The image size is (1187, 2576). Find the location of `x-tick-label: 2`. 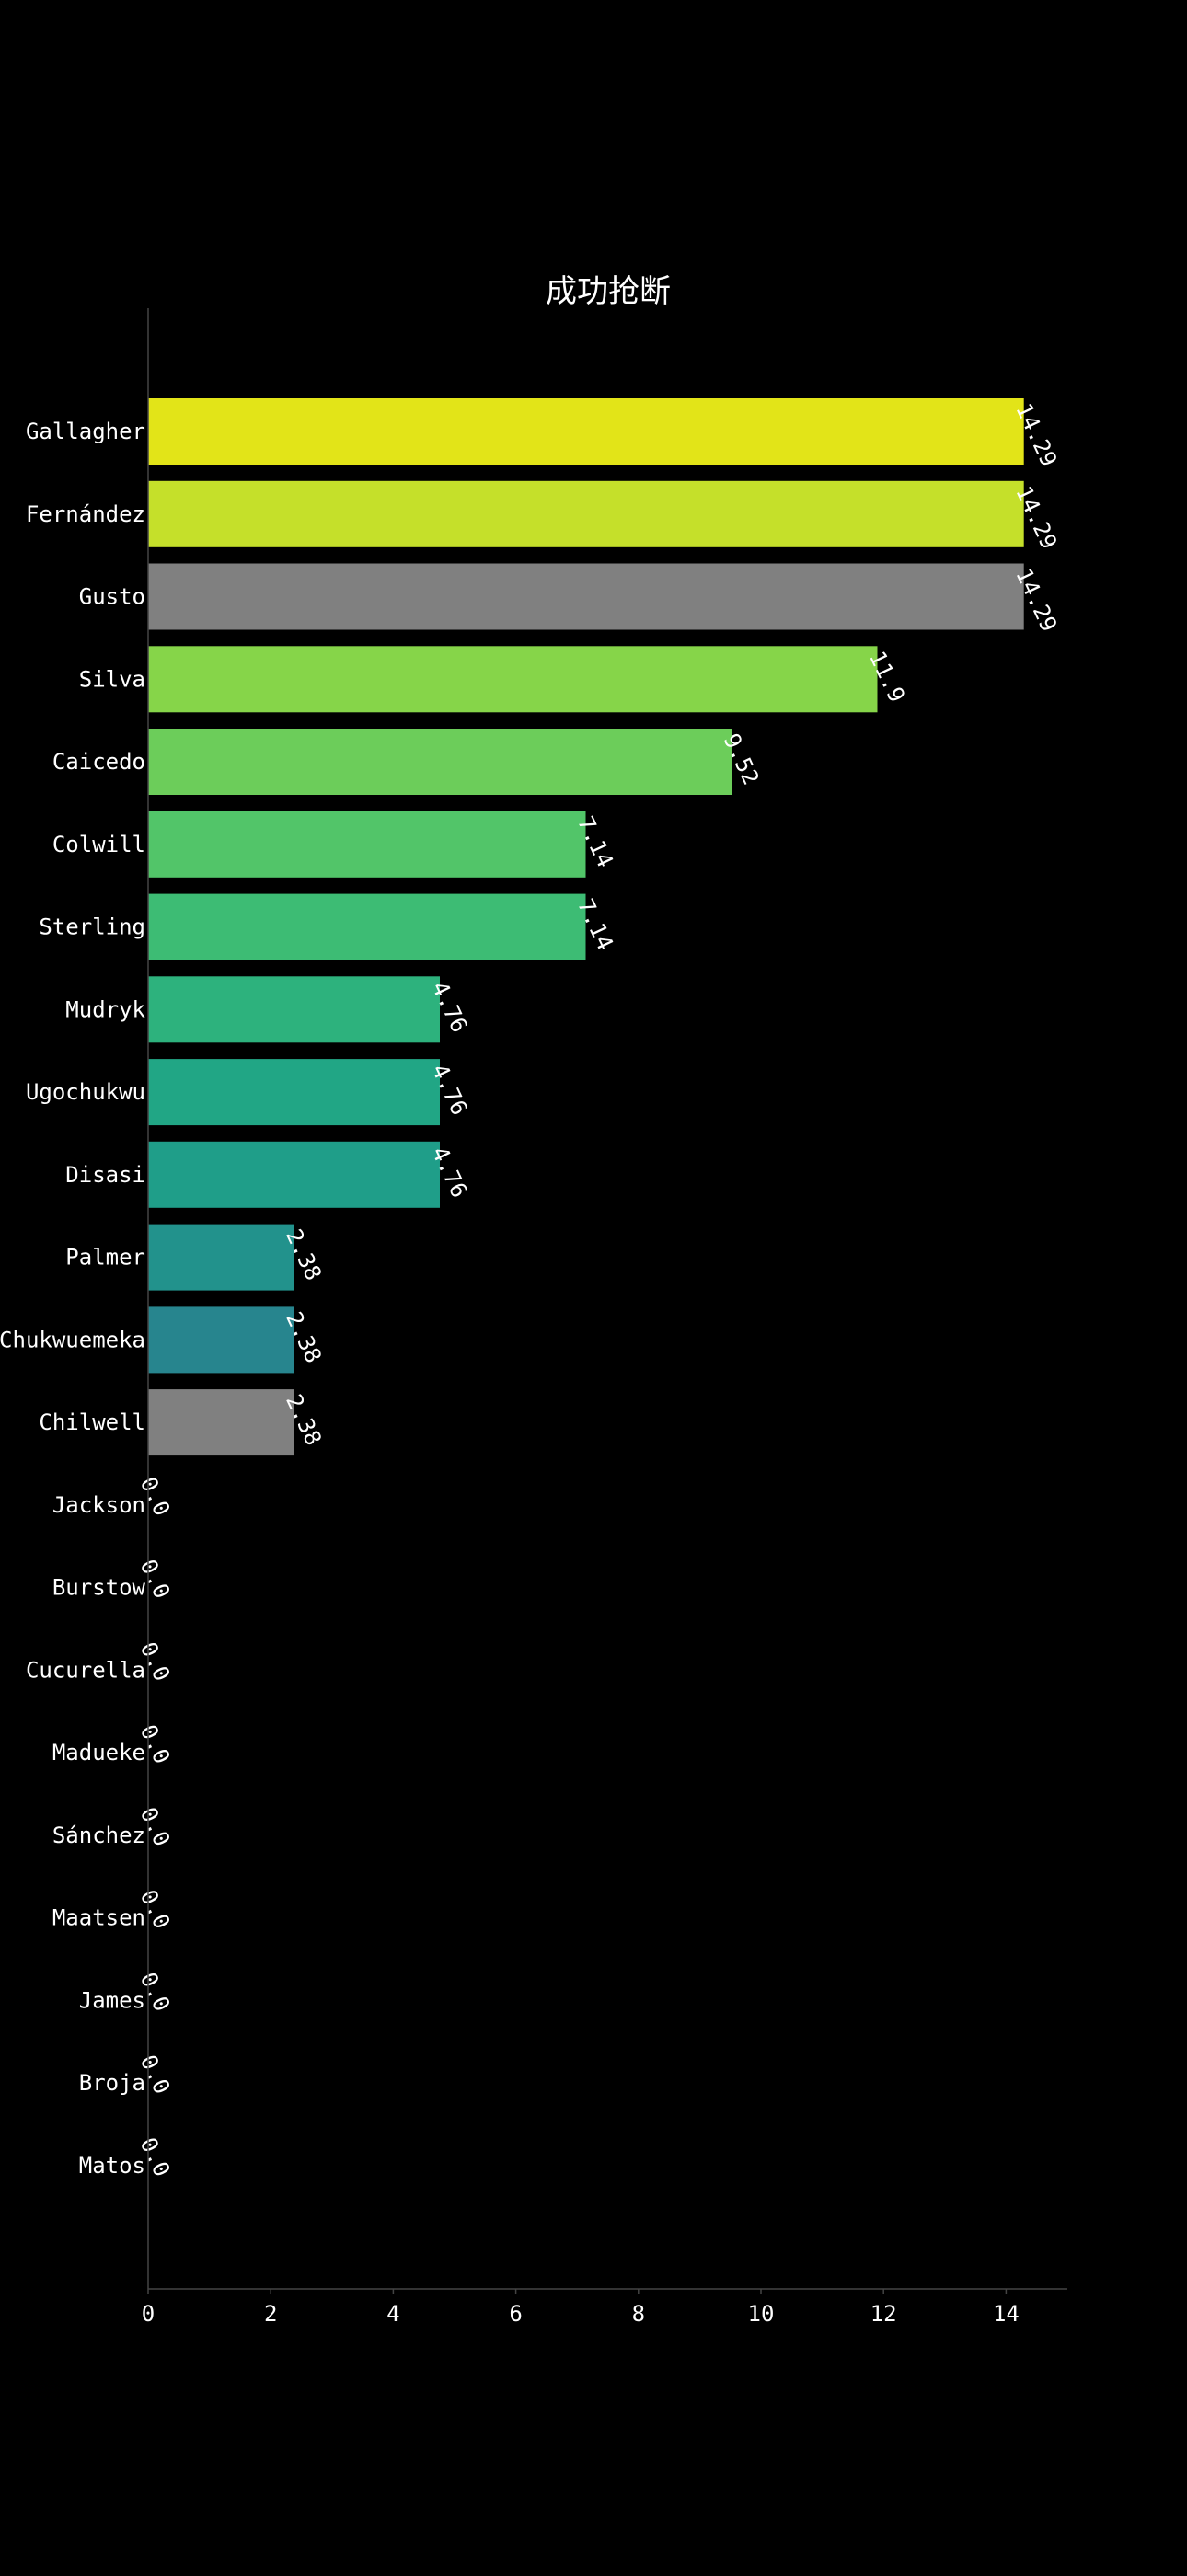

x-tick-label: 2 is located at coordinates (270, 2314).